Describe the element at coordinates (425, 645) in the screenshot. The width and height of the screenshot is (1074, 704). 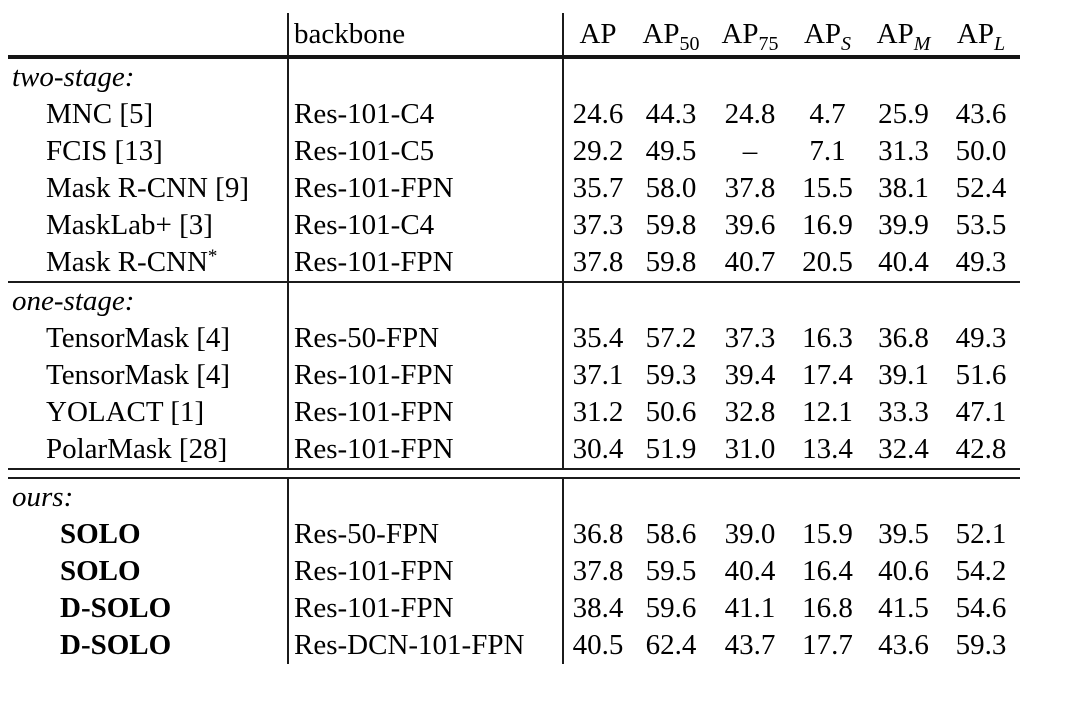
I see `backbone-cell: Res-DCN-101-FPN` at that location.